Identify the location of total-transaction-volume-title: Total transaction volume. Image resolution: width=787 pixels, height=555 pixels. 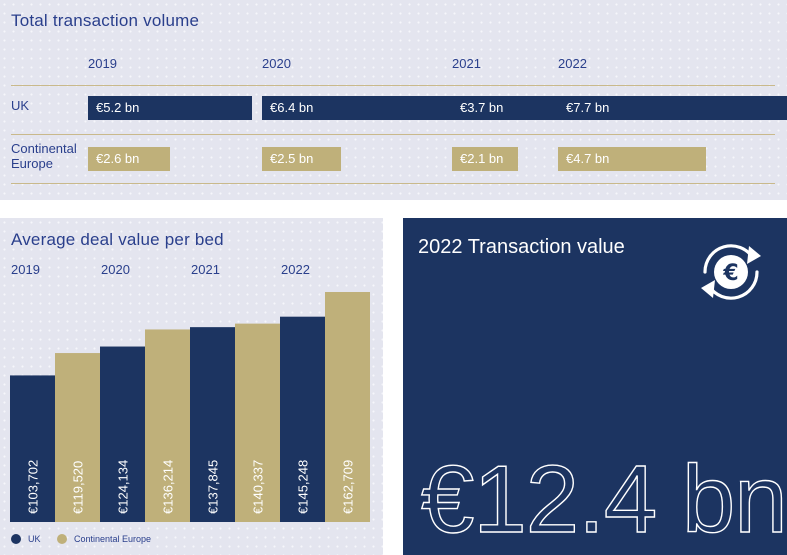
(105, 20).